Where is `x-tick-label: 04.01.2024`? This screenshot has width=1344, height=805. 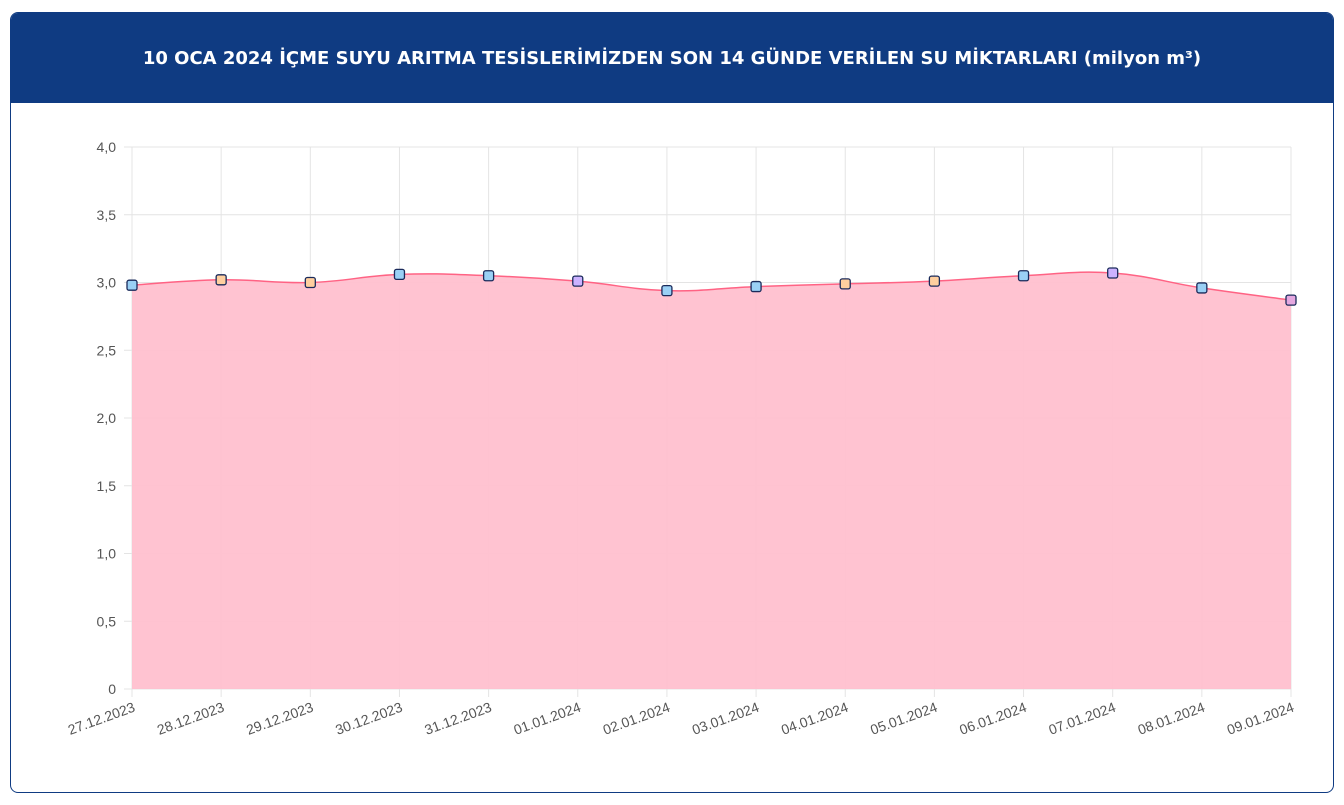
x-tick-label: 04.01.2024 is located at coordinates (815, 718).